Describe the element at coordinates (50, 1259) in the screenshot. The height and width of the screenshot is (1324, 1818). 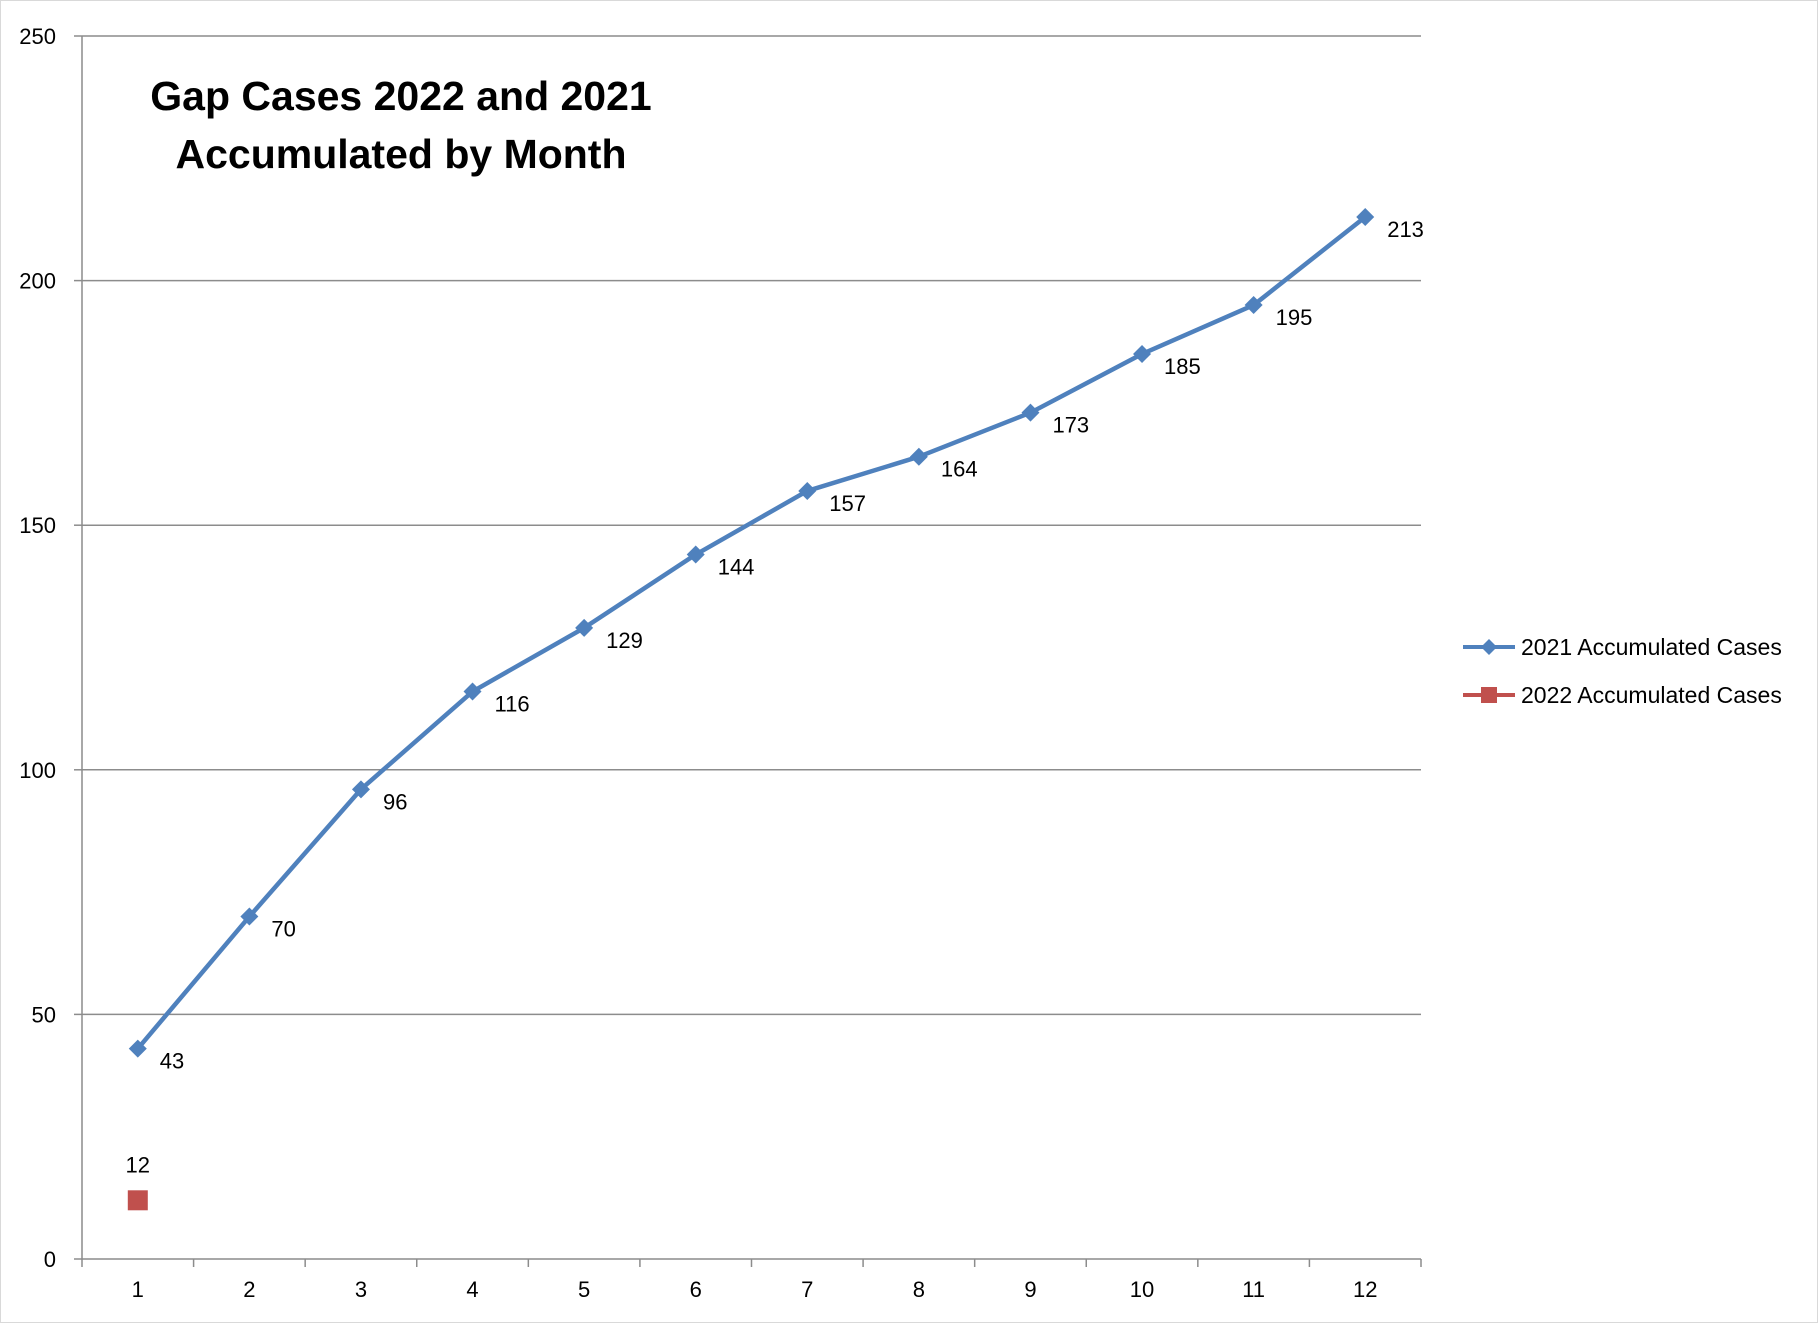
I see `y-tick-label: 0` at that location.